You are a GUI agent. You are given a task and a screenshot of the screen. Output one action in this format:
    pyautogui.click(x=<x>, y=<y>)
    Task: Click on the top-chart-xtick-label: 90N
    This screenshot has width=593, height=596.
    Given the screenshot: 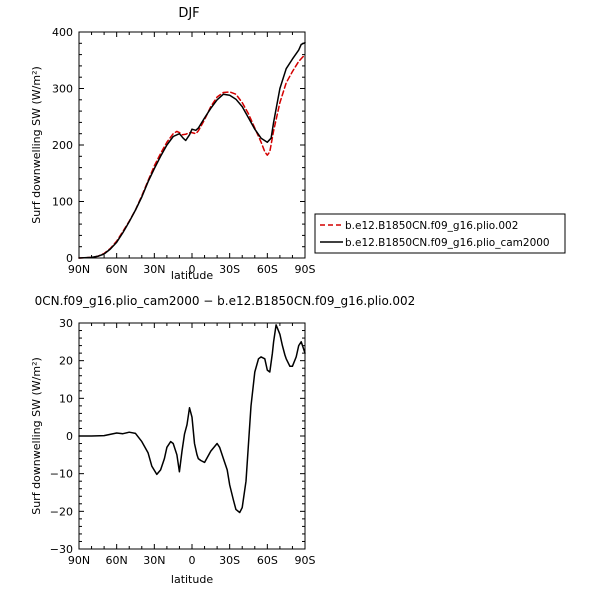 What is the action you would take?
    pyautogui.click(x=79, y=269)
    